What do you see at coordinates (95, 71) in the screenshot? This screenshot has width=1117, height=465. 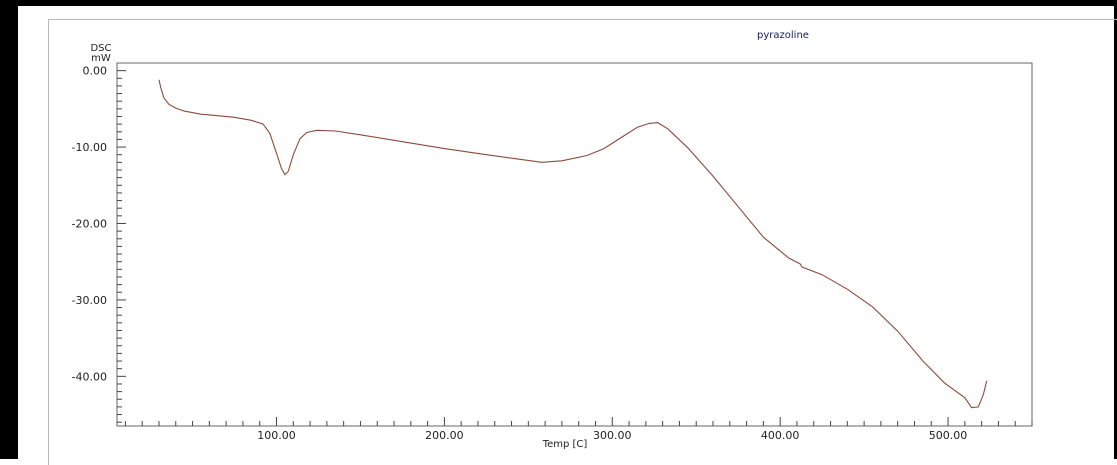 I see `y-tick-label: 0.00` at bounding box center [95, 71].